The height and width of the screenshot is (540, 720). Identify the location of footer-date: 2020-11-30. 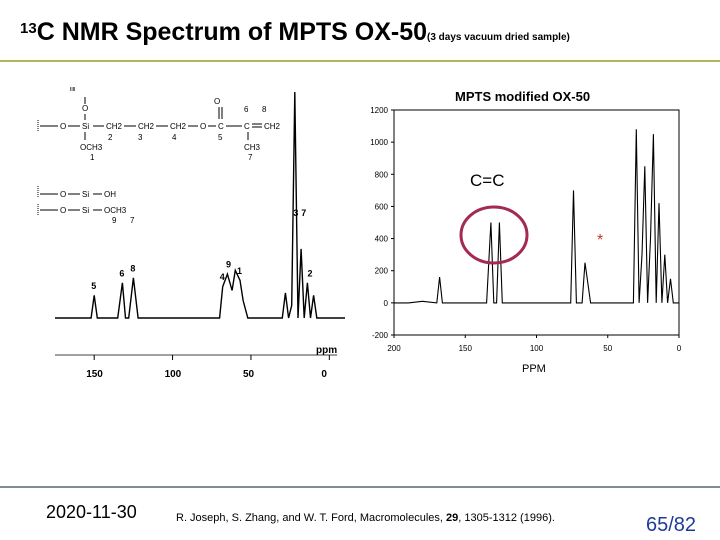
(91, 512).